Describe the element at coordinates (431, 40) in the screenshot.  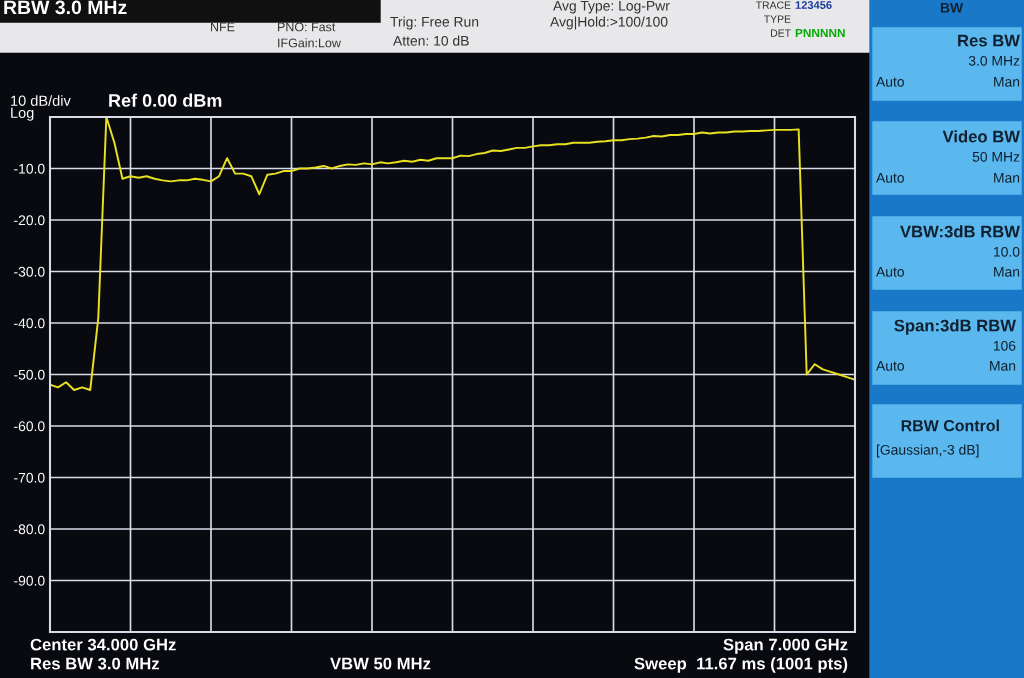
I see `text: Atten: 10 dB` at that location.